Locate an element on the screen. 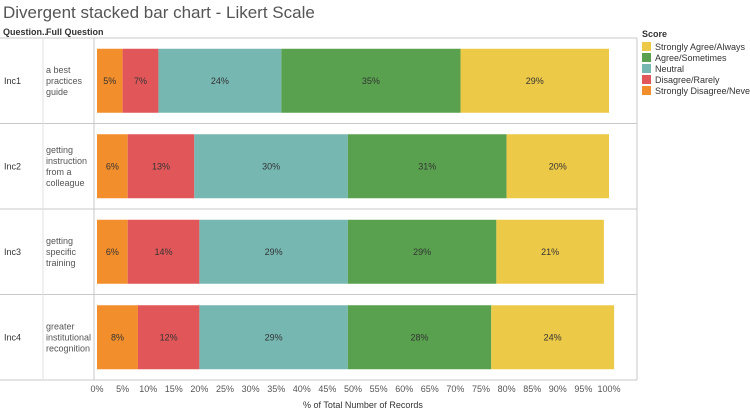  full-question-text: a best is located at coordinates (58, 70).